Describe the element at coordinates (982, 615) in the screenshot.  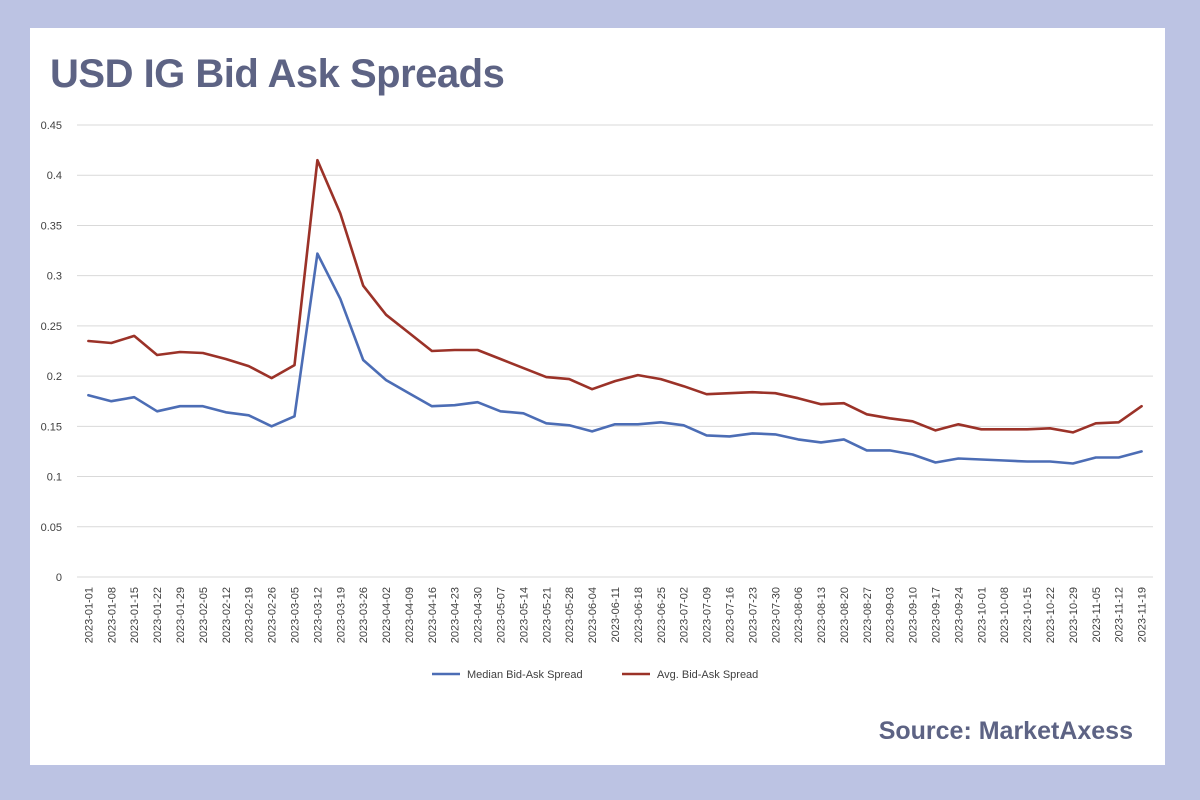
I see `x-tick-label: 2023-10-01` at that location.